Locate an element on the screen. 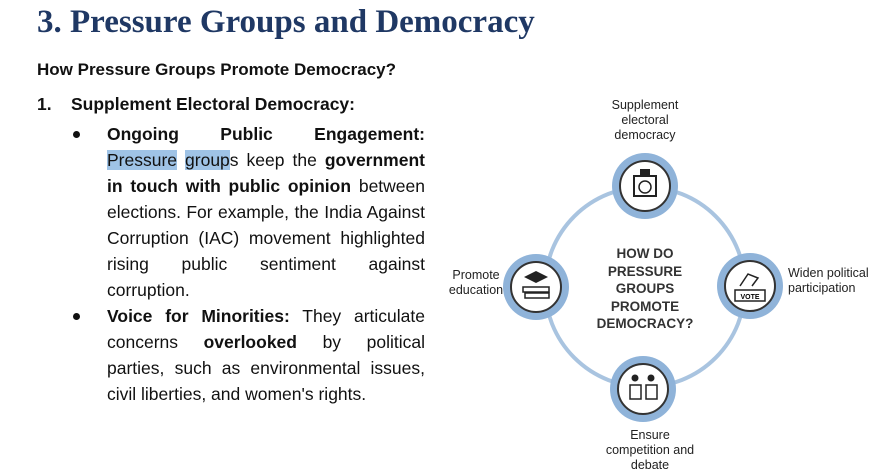 The width and height of the screenshot is (878, 473). node-bottom is located at coordinates (643, 389).